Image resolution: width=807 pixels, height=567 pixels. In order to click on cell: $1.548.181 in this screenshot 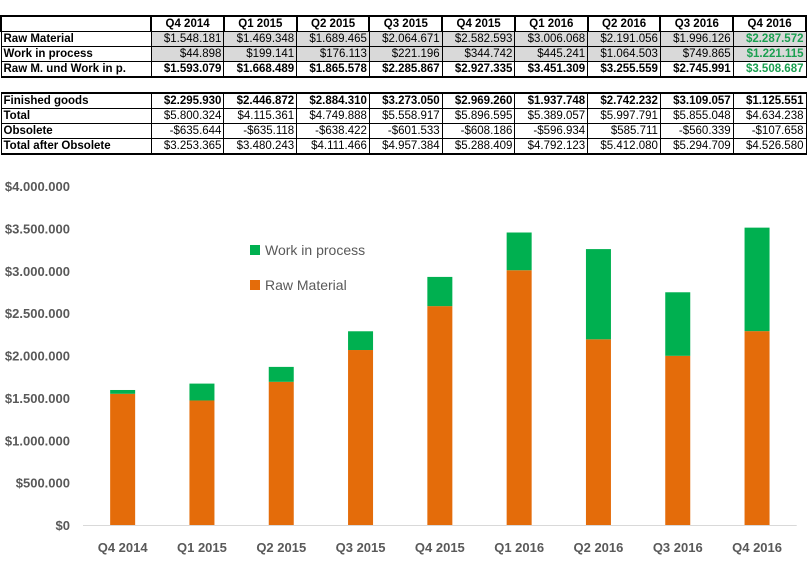, I will do `click(187, 39)`.